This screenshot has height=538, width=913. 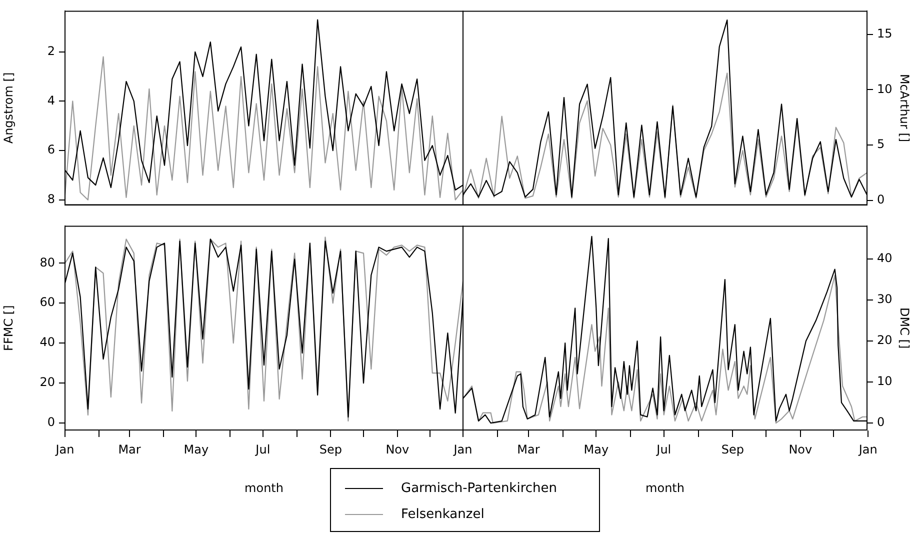 I want to click on y-tick-label: 4, so click(x=51, y=100).